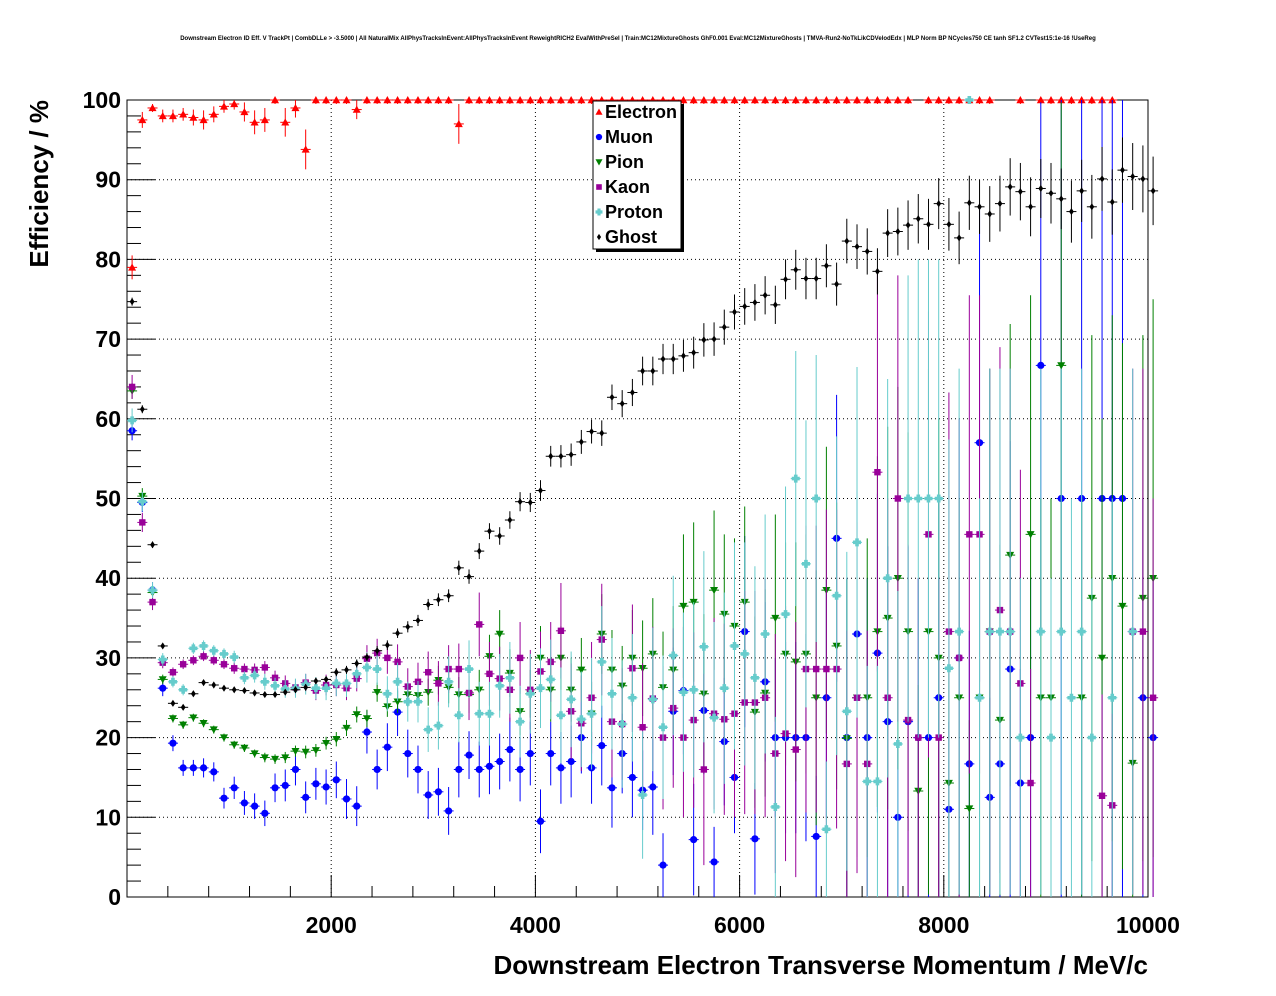  I want to click on x-tick-label: 4000, so click(535, 925).